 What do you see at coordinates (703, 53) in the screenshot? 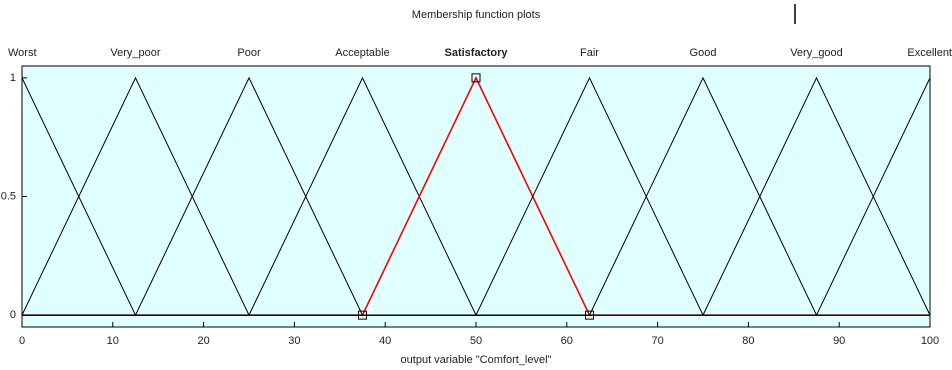
I see `mf-label: Good` at bounding box center [703, 53].